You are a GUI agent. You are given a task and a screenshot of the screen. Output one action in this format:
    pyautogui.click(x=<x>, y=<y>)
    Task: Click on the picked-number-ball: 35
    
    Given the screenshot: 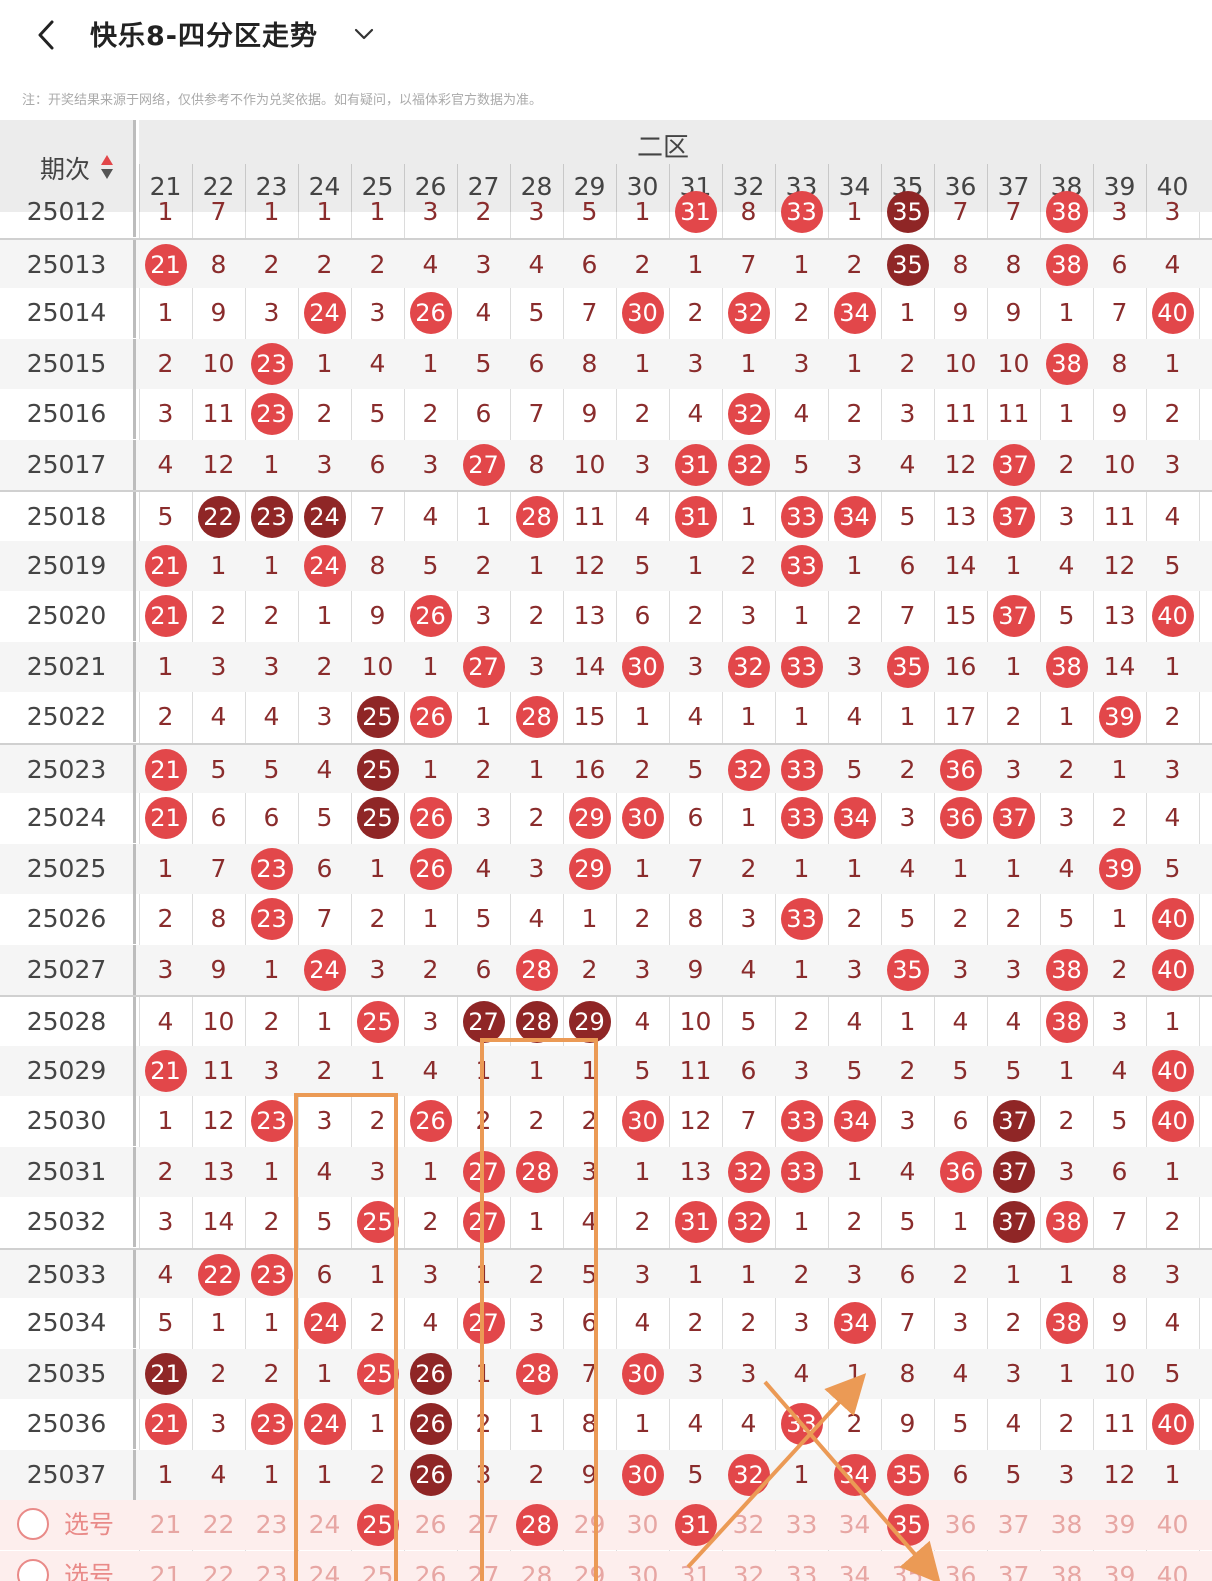 What is the action you would take?
    pyautogui.click(x=907, y=1525)
    